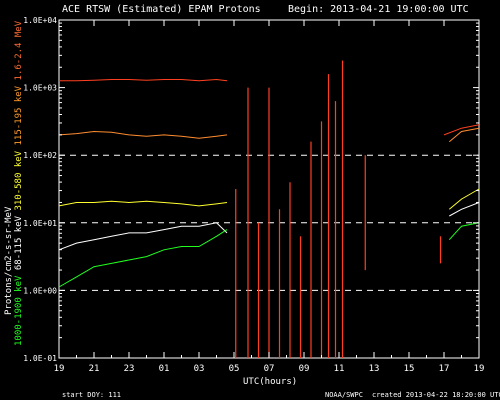 This screenshot has height=400, width=500. Describe the element at coordinates (161, 9) in the screenshot. I see `chart-title: ACE RTSW (Estimated) EPAM Protons` at that location.